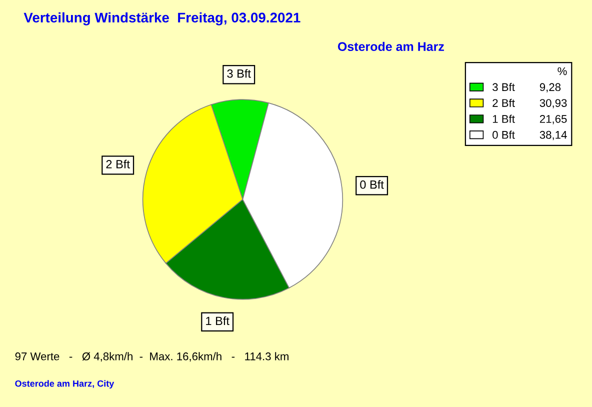 Image resolution: width=592 pixels, height=407 pixels. Describe the element at coordinates (562, 71) in the screenshot. I see `legend-title: %` at that location.